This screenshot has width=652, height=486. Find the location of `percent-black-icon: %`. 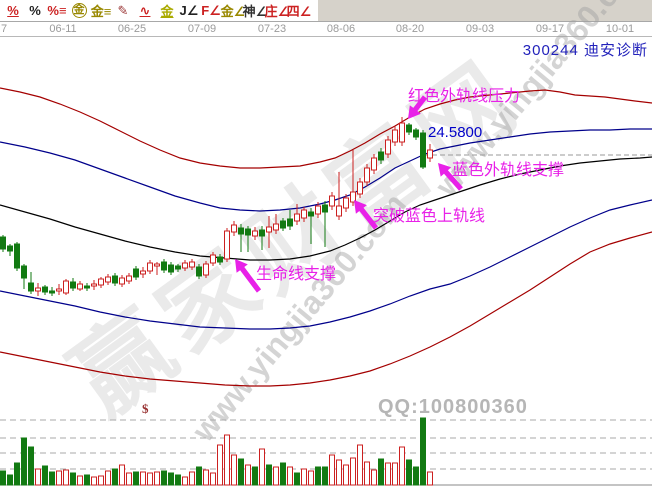

percent-black-icon: % is located at coordinates (35, 10).